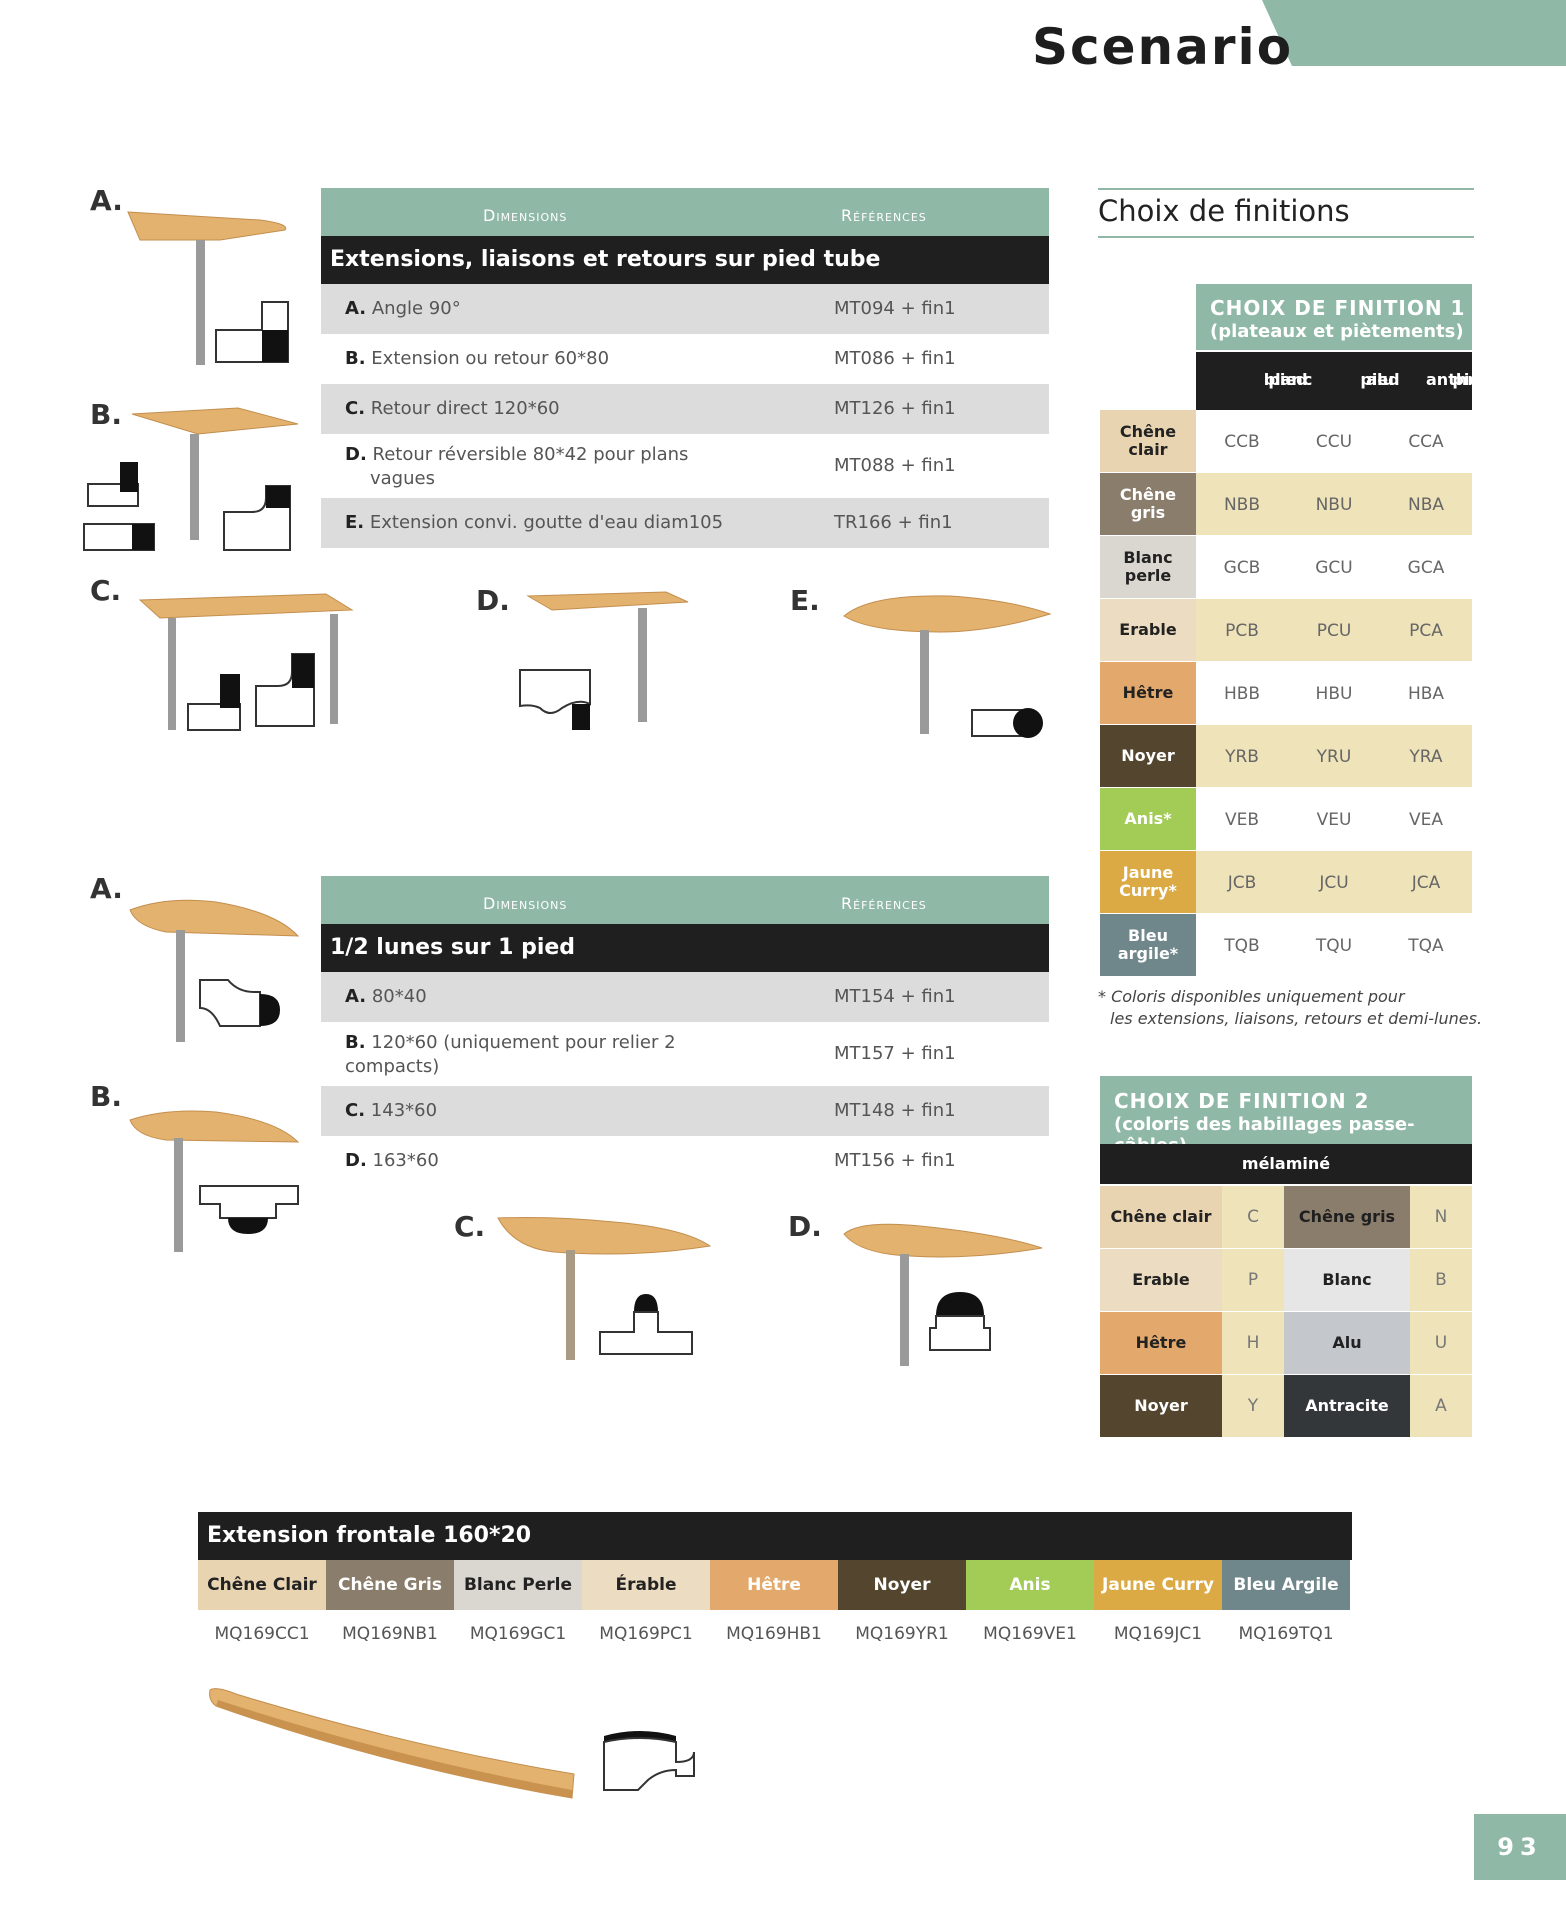 The width and height of the screenshot is (1566, 1920). I want to click on finition-1-row: Noyer YRB YRU YRA, so click(1286, 756).